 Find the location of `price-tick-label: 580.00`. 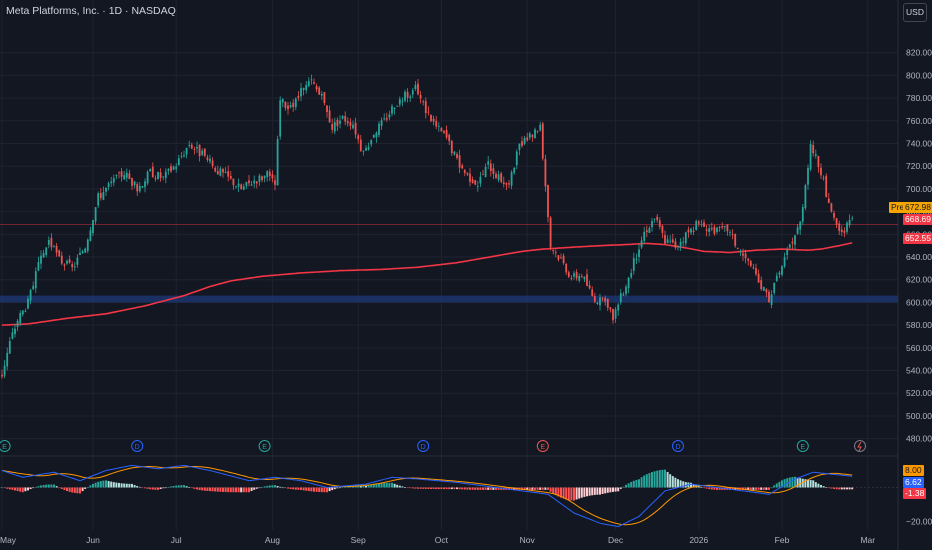

price-tick-label: 580.00 is located at coordinates (919, 325).